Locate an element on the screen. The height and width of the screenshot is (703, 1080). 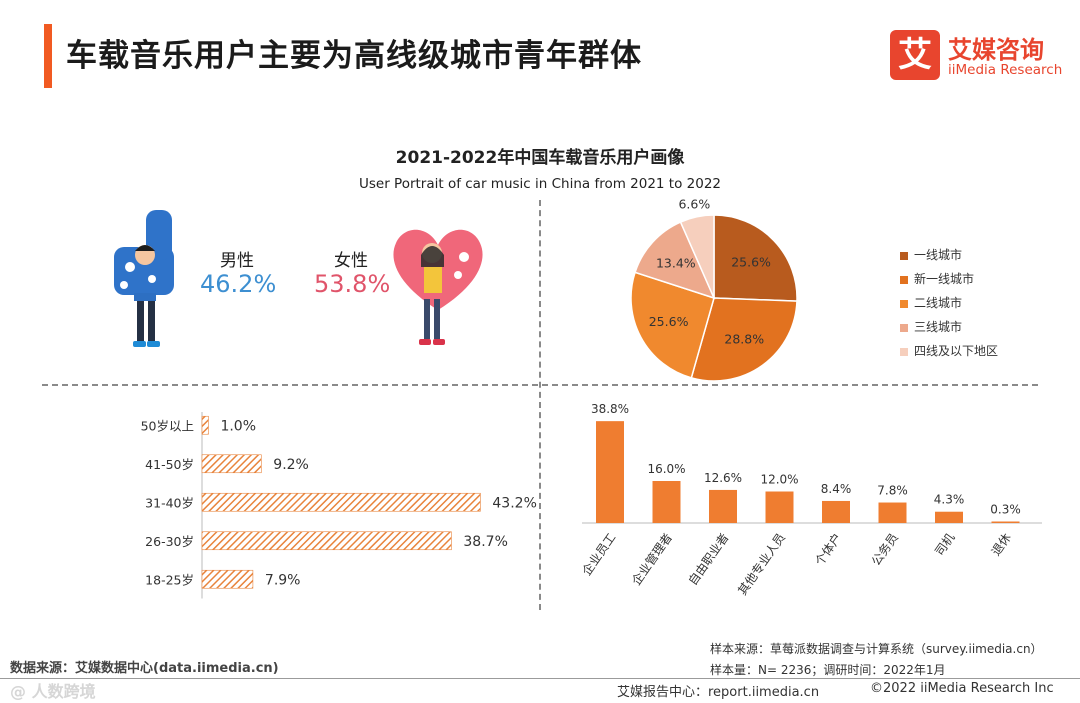
vertical-divider is located at coordinates (540, 405).